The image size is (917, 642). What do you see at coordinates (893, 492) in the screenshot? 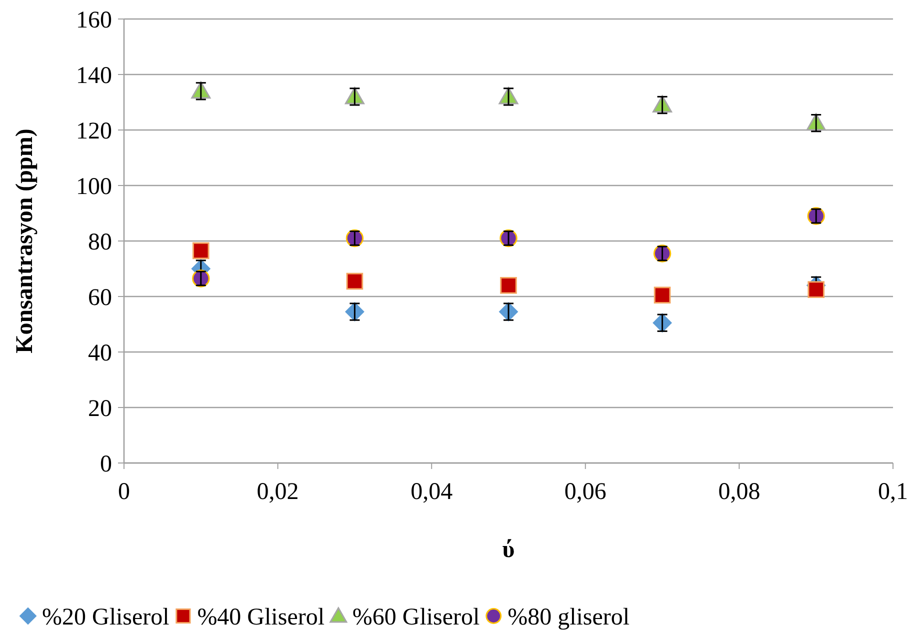
I see `x-tick-label: 0,1` at bounding box center [893, 492].